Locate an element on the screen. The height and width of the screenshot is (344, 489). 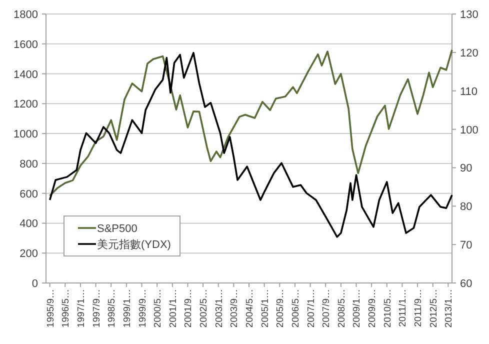
y2-tick-label: 60 is located at coordinates (466, 284).